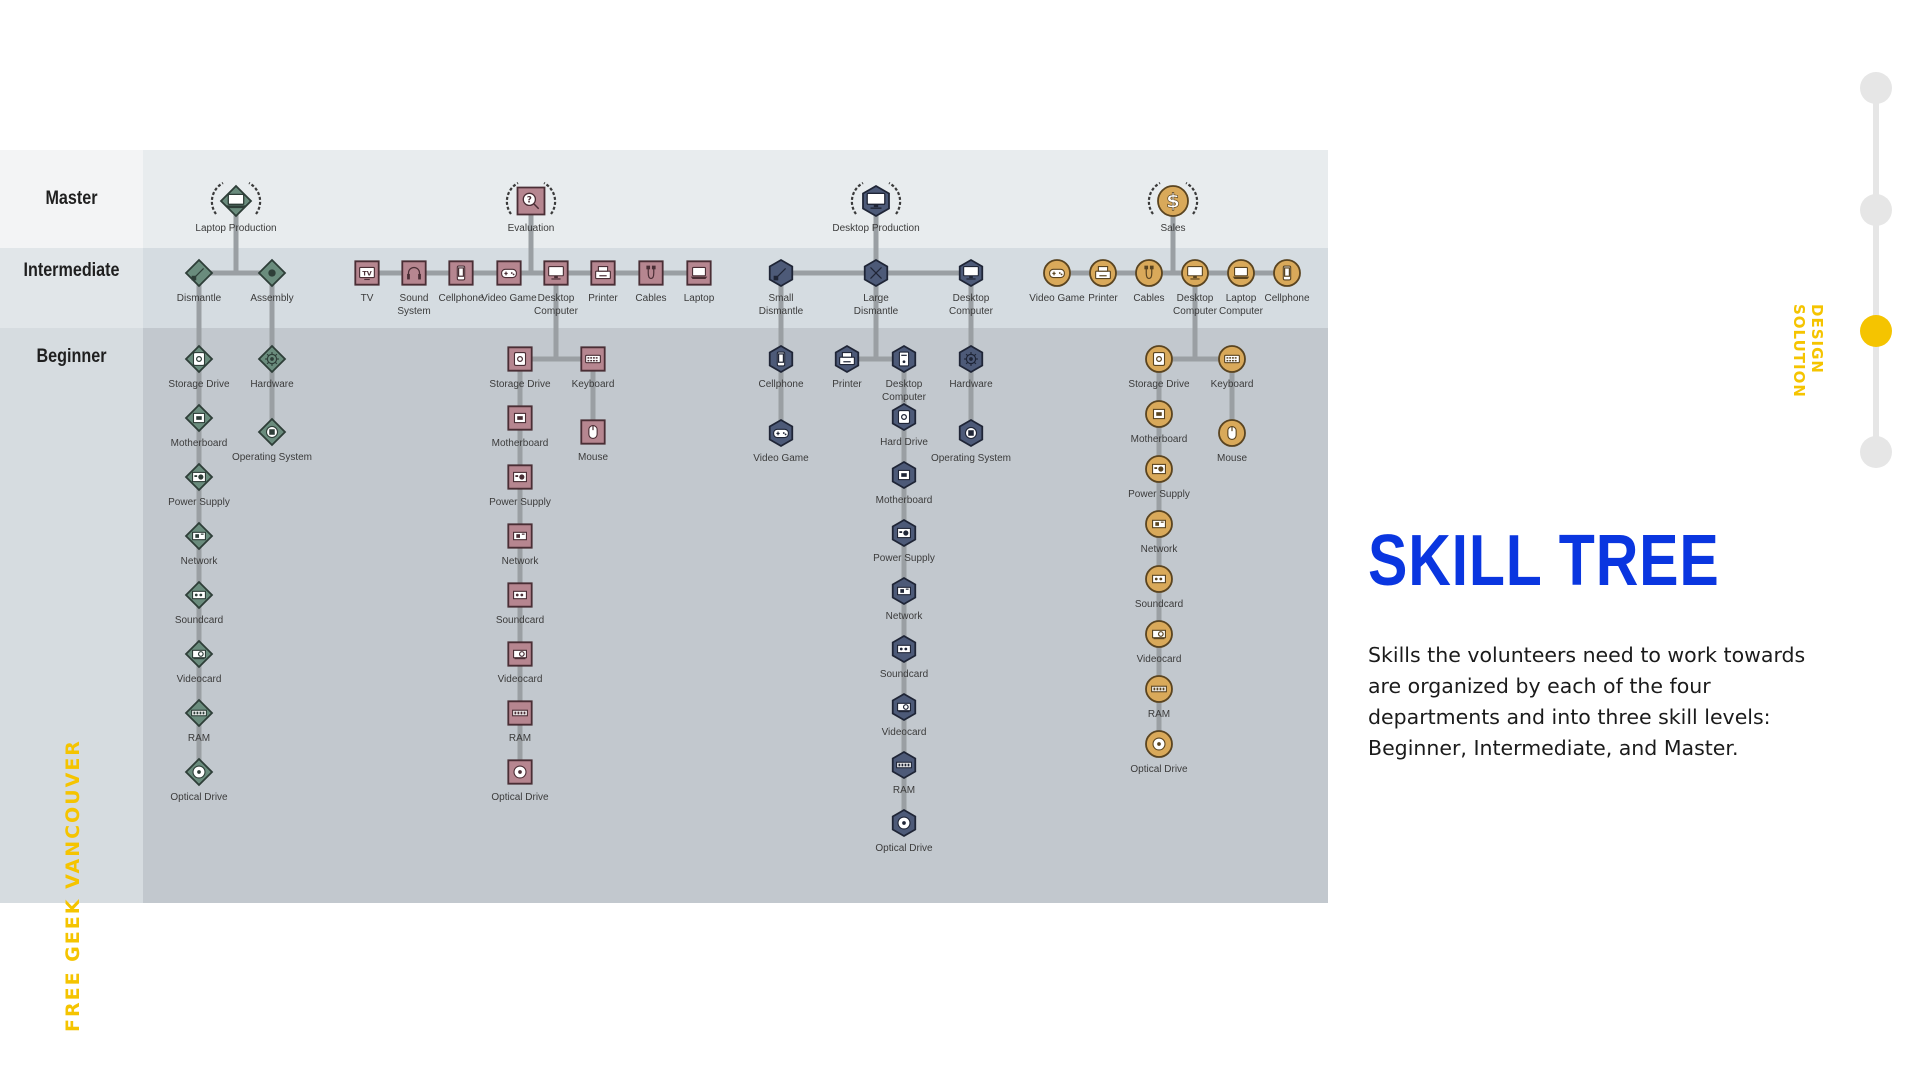 Image resolution: width=1920 pixels, height=1080 pixels. I want to click on dept-evaluation-master-node: ?, so click(531, 199).